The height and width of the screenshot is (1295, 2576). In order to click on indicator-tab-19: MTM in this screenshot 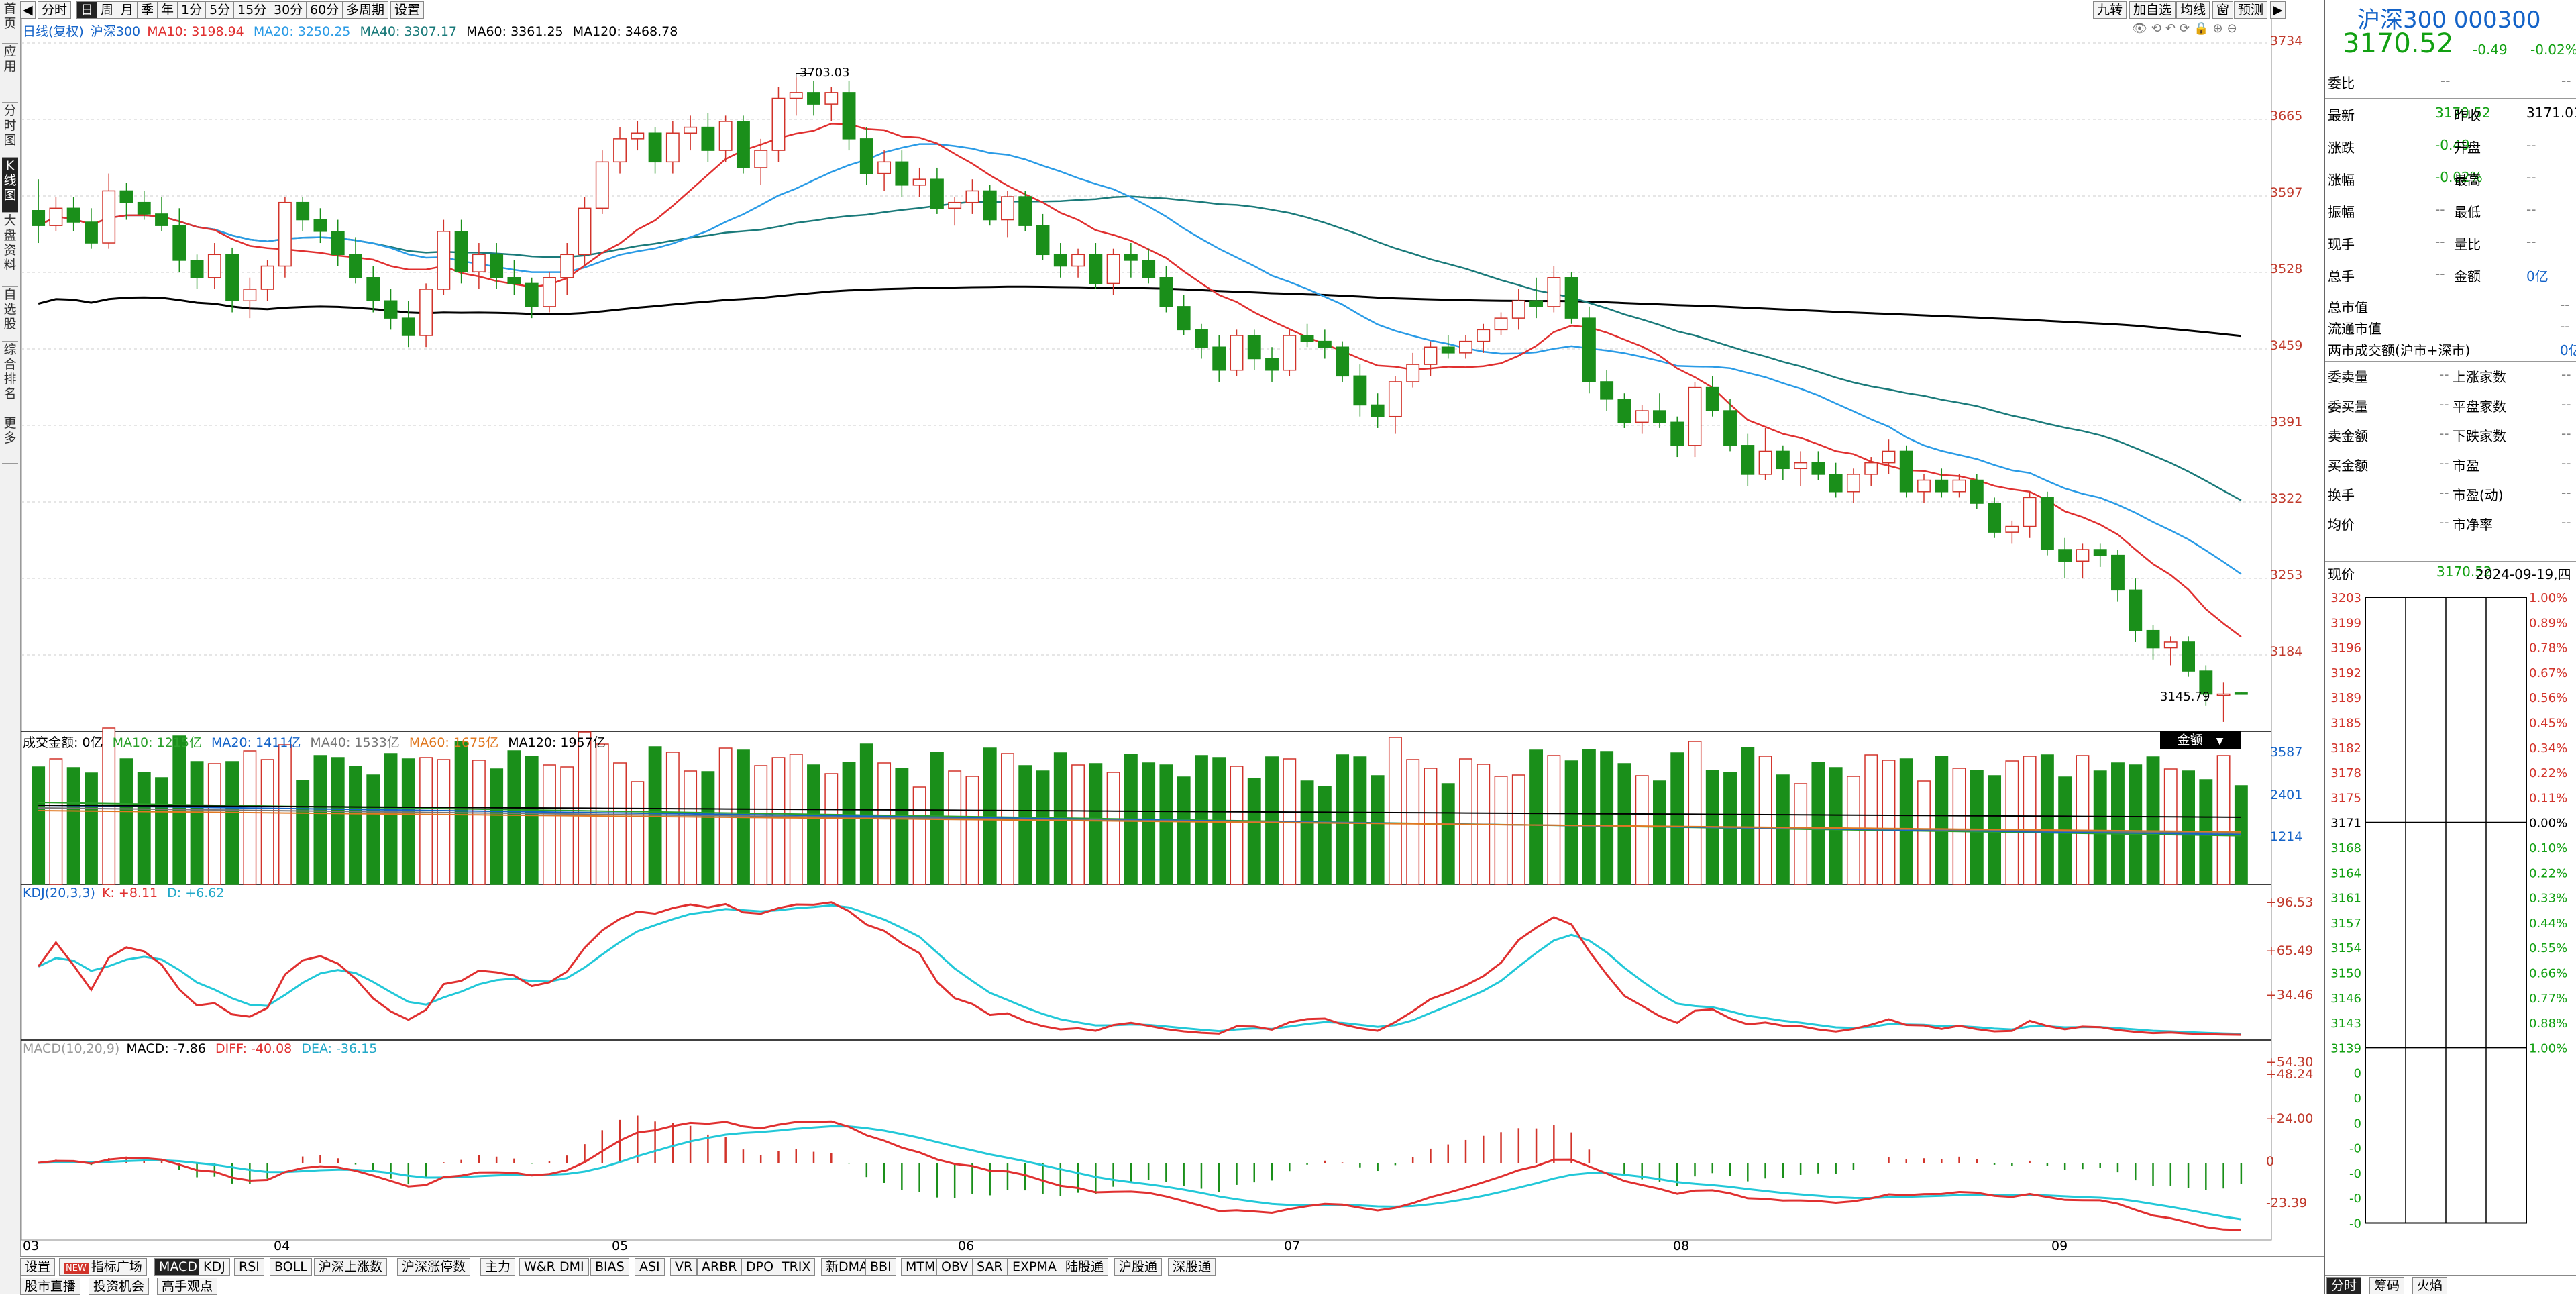, I will do `click(921, 1267)`.